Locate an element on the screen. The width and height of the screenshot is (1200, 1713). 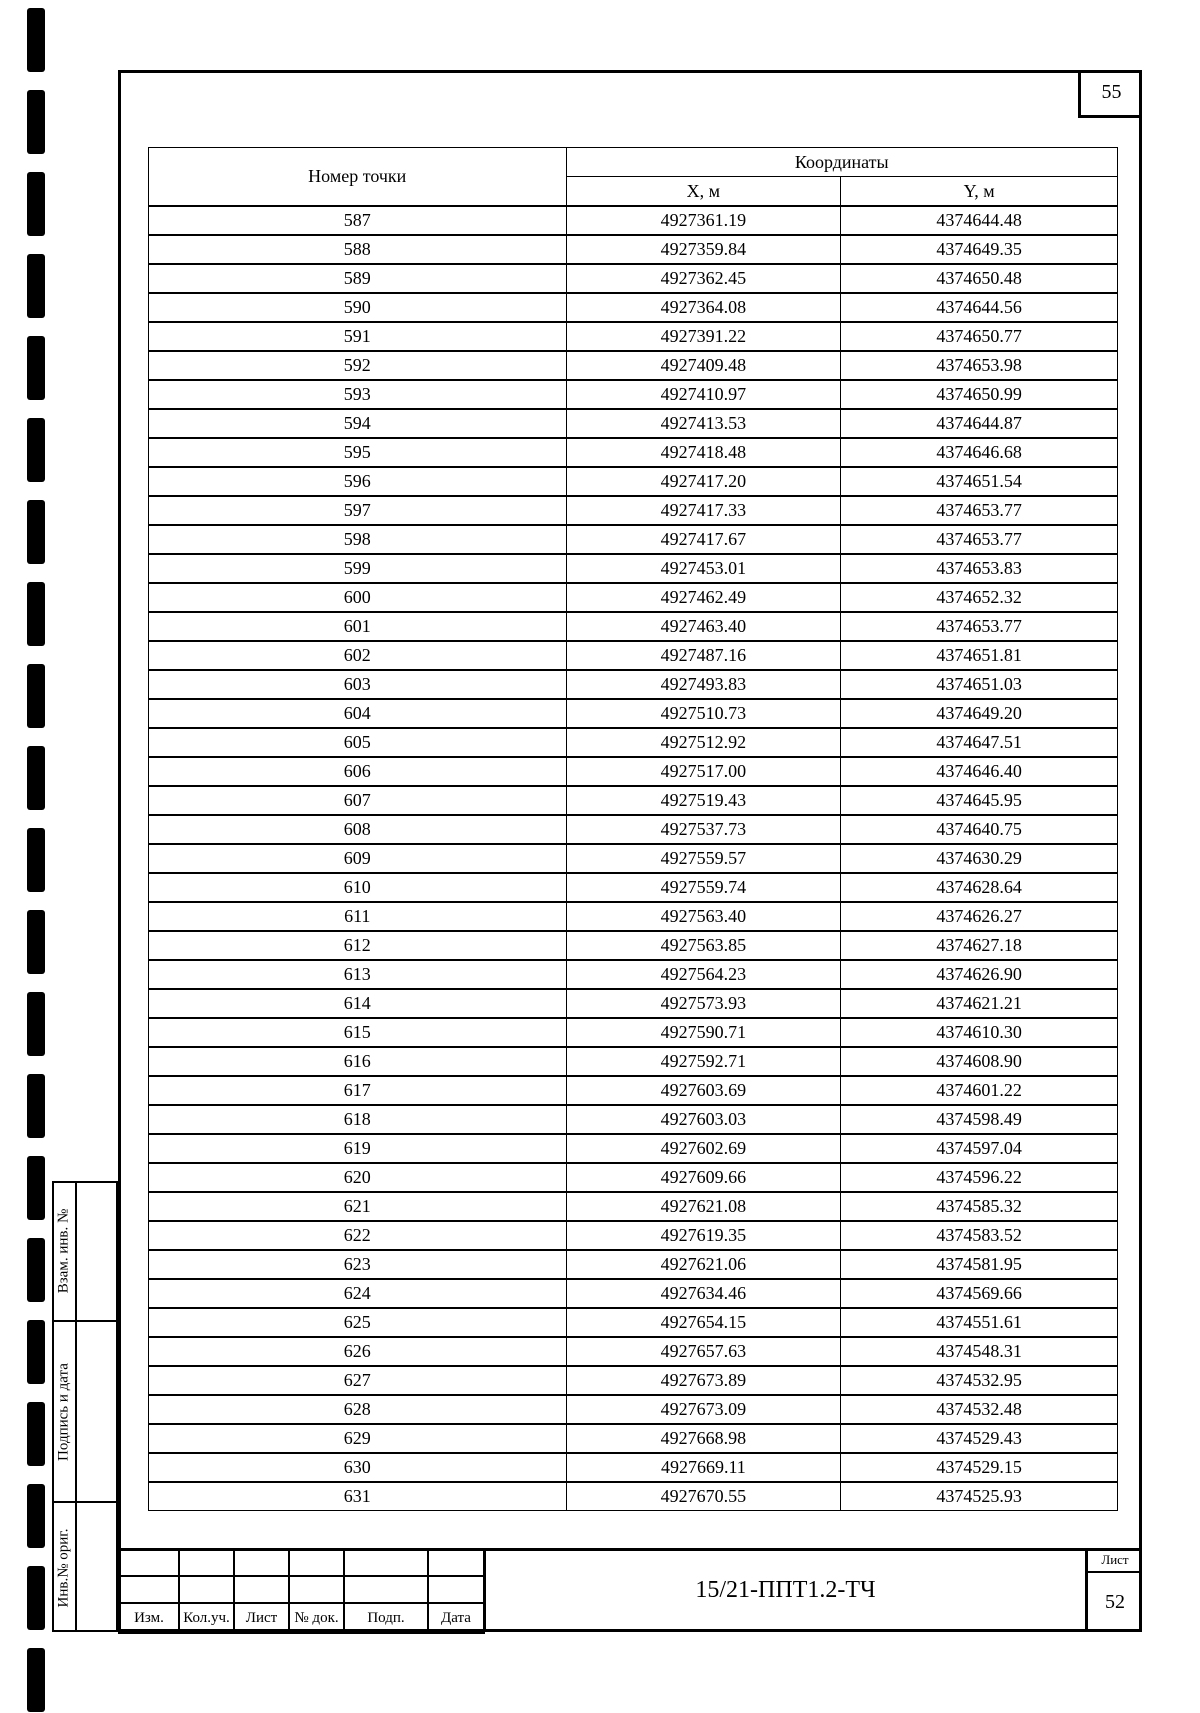
point-number: 631 is located at coordinates (357, 1496).